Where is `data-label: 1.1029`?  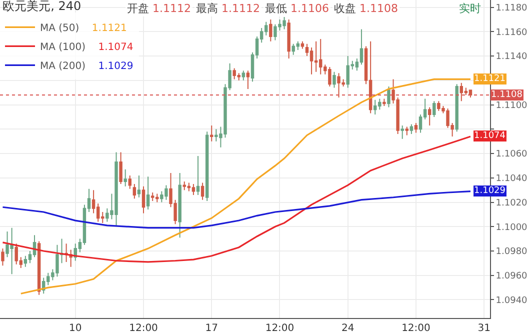
data-label: 1.1029 is located at coordinates (490, 191).